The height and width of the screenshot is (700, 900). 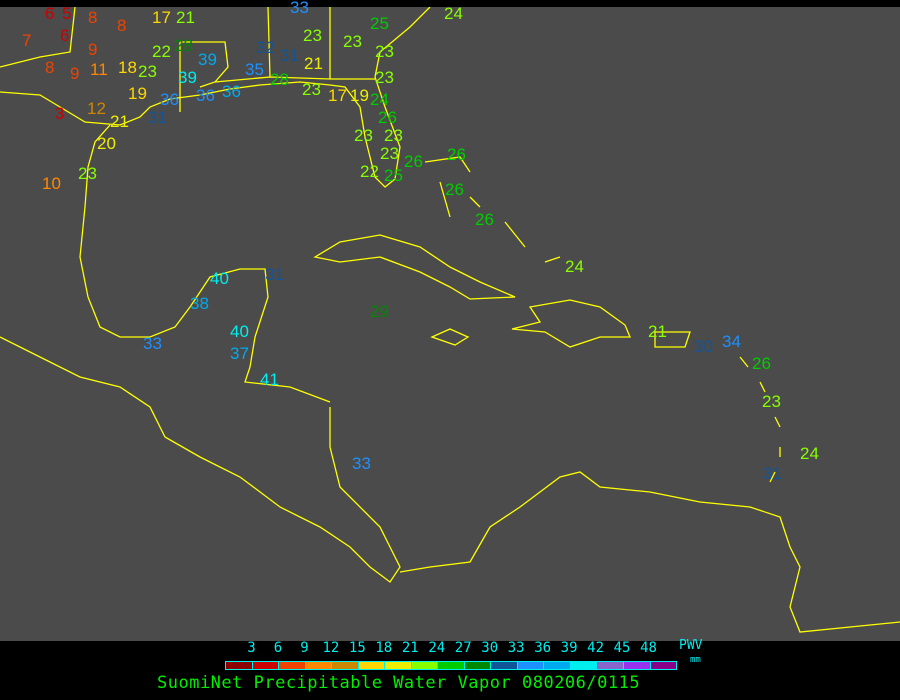 What do you see at coordinates (437, 648) in the screenshot?
I see `legend-tick-label: 24` at bounding box center [437, 648].